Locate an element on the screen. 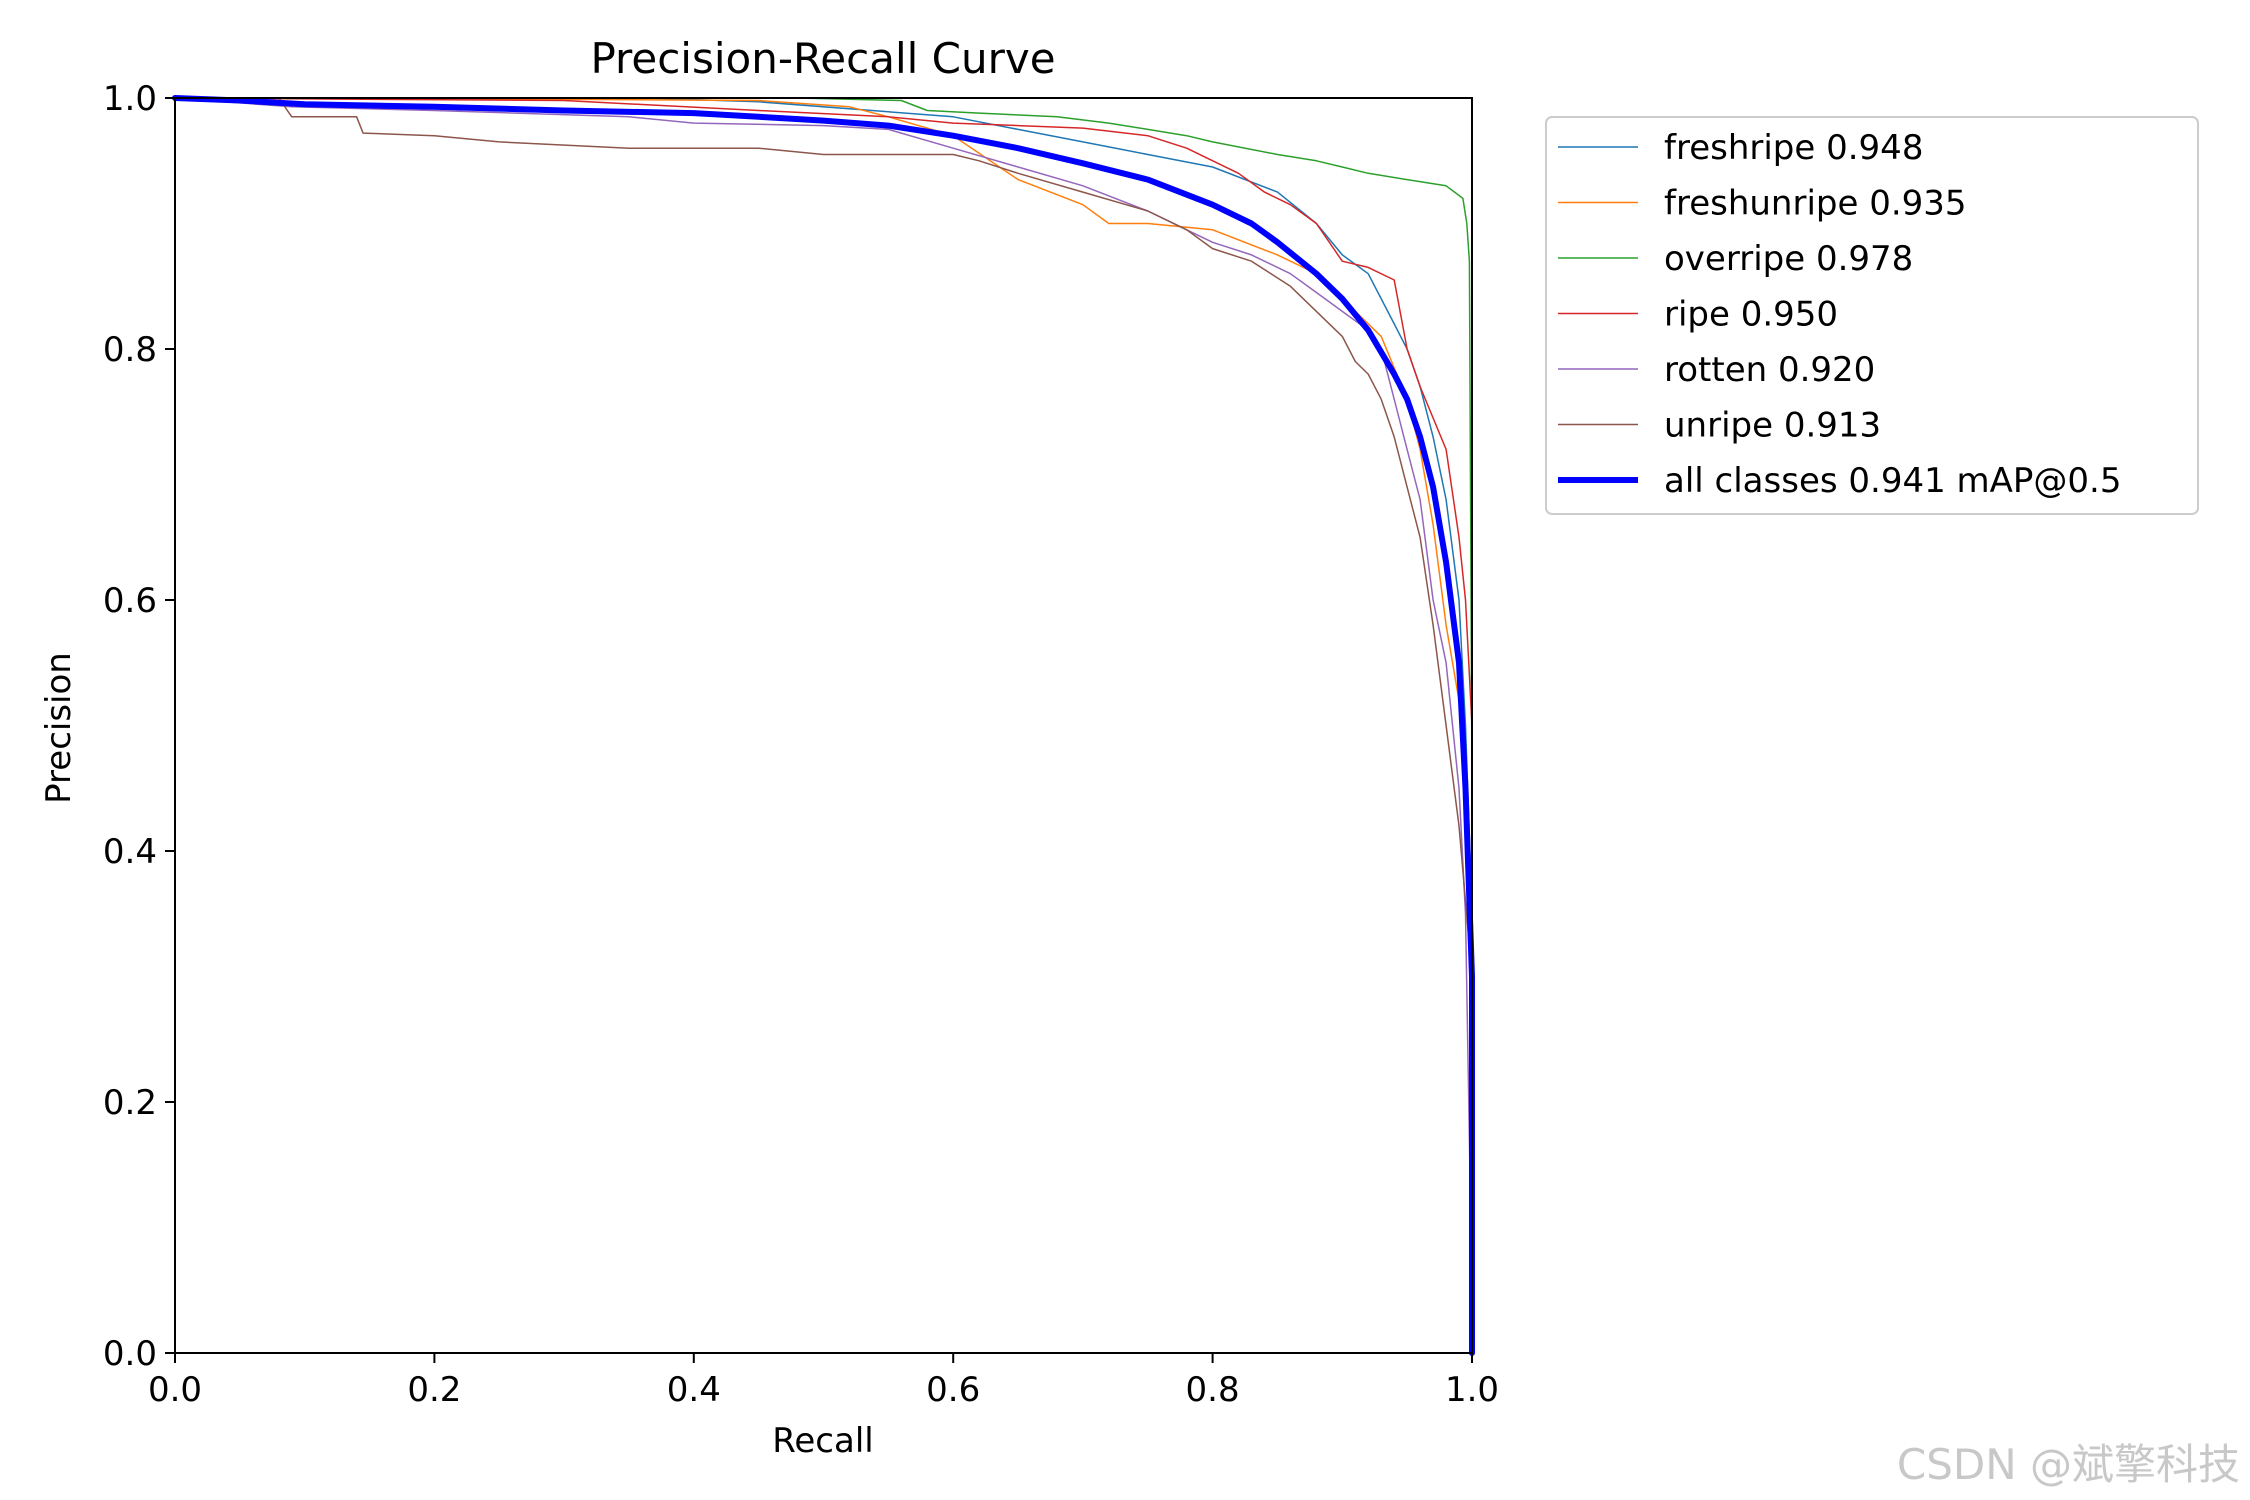 This screenshot has width=2250, height=1500. y-tick-label: 0.0 is located at coordinates (130, 1354).